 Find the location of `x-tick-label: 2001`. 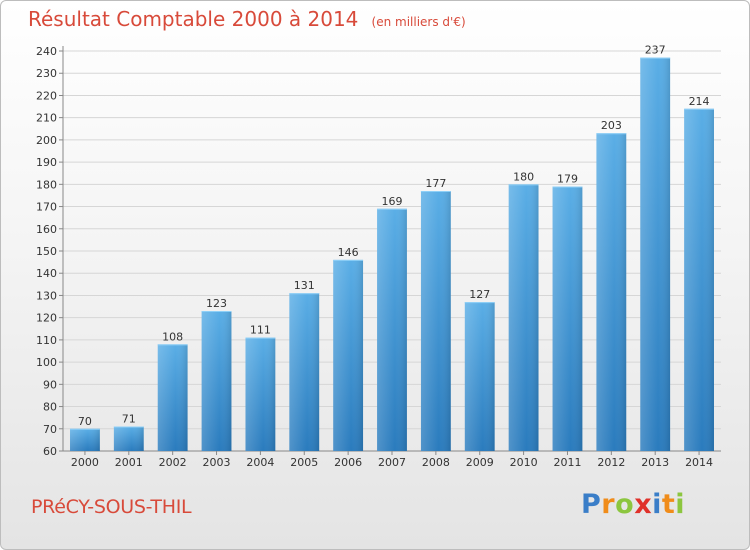

x-tick-label: 2001 is located at coordinates (129, 462).